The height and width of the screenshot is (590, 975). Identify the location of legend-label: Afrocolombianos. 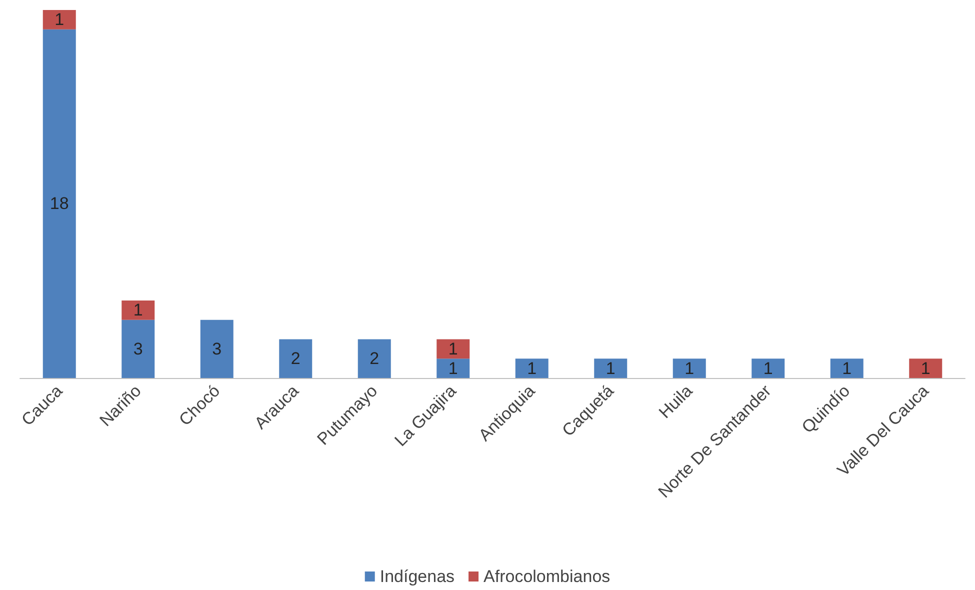
(547, 576).